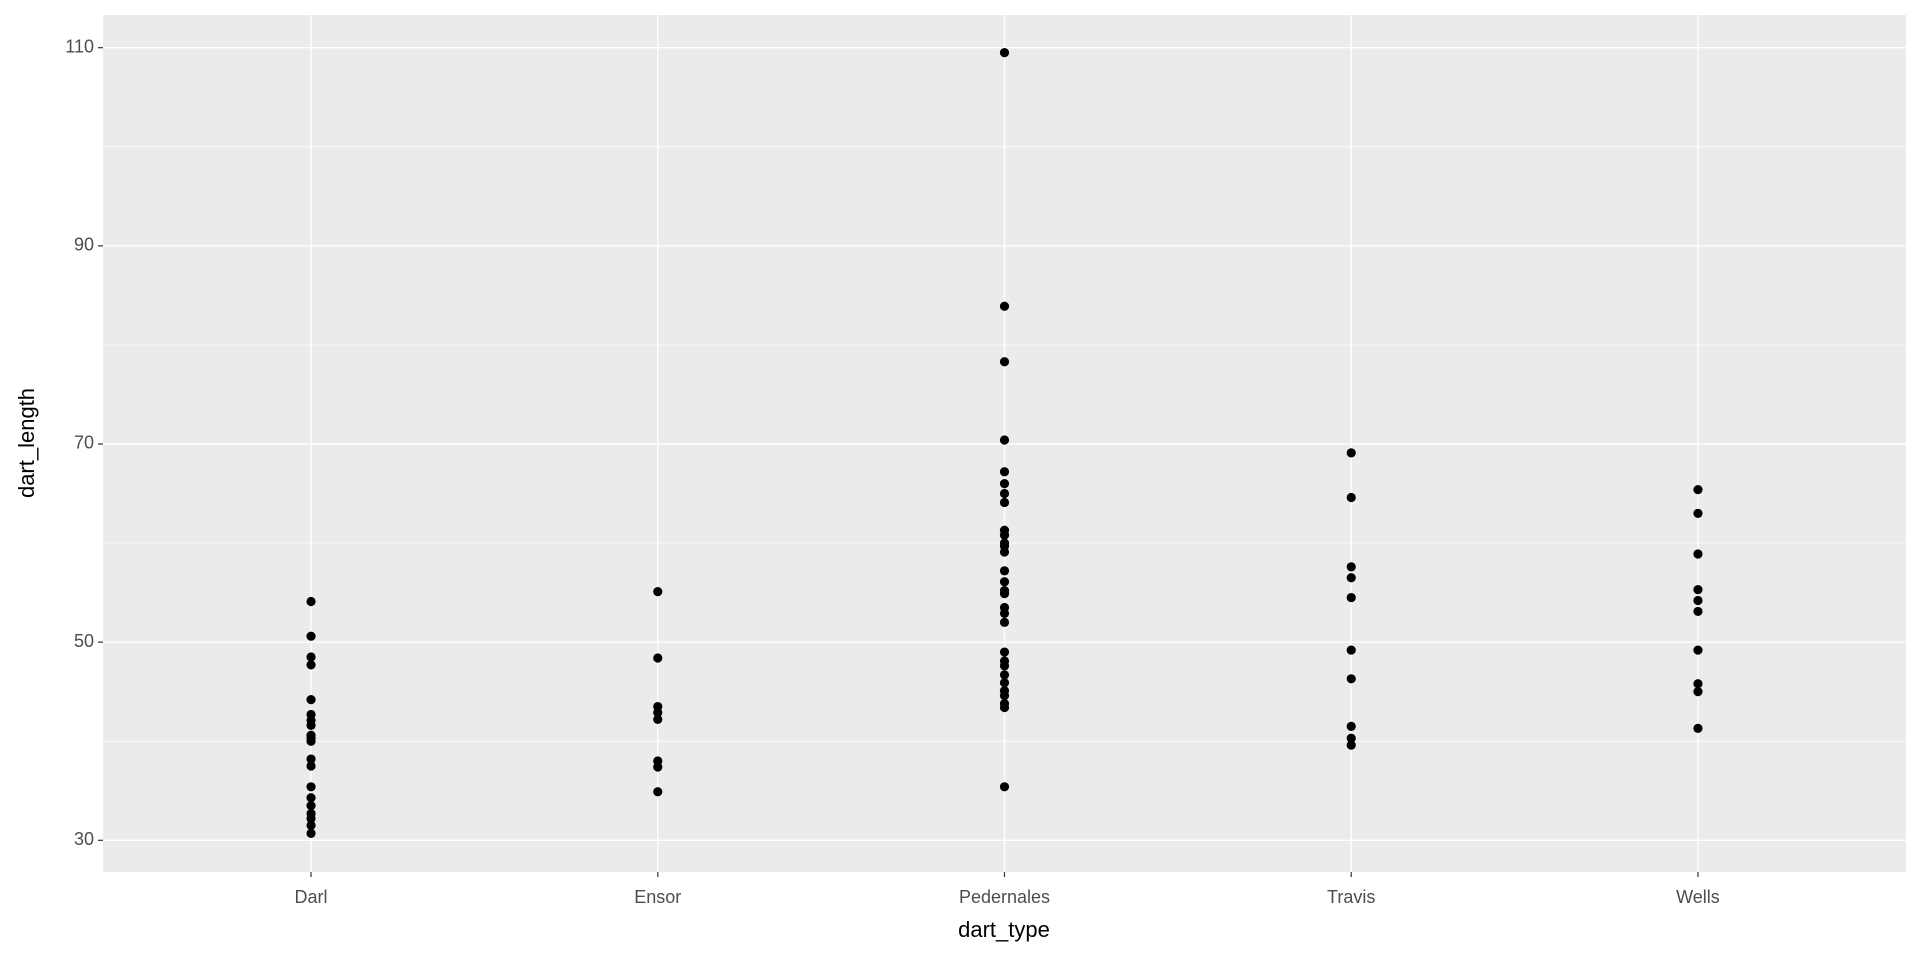  I want to click on x-tick-label: Wells, so click(1698, 897).